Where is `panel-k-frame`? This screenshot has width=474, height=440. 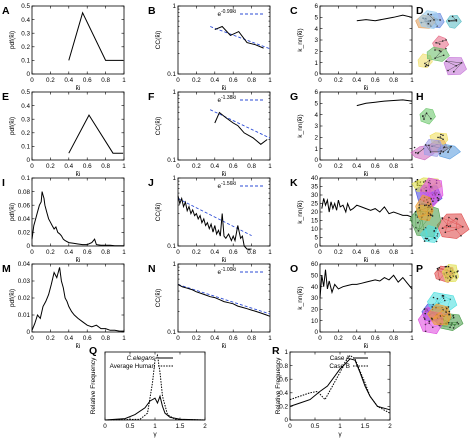
panel-k-frame is located at coordinates (366, 212).